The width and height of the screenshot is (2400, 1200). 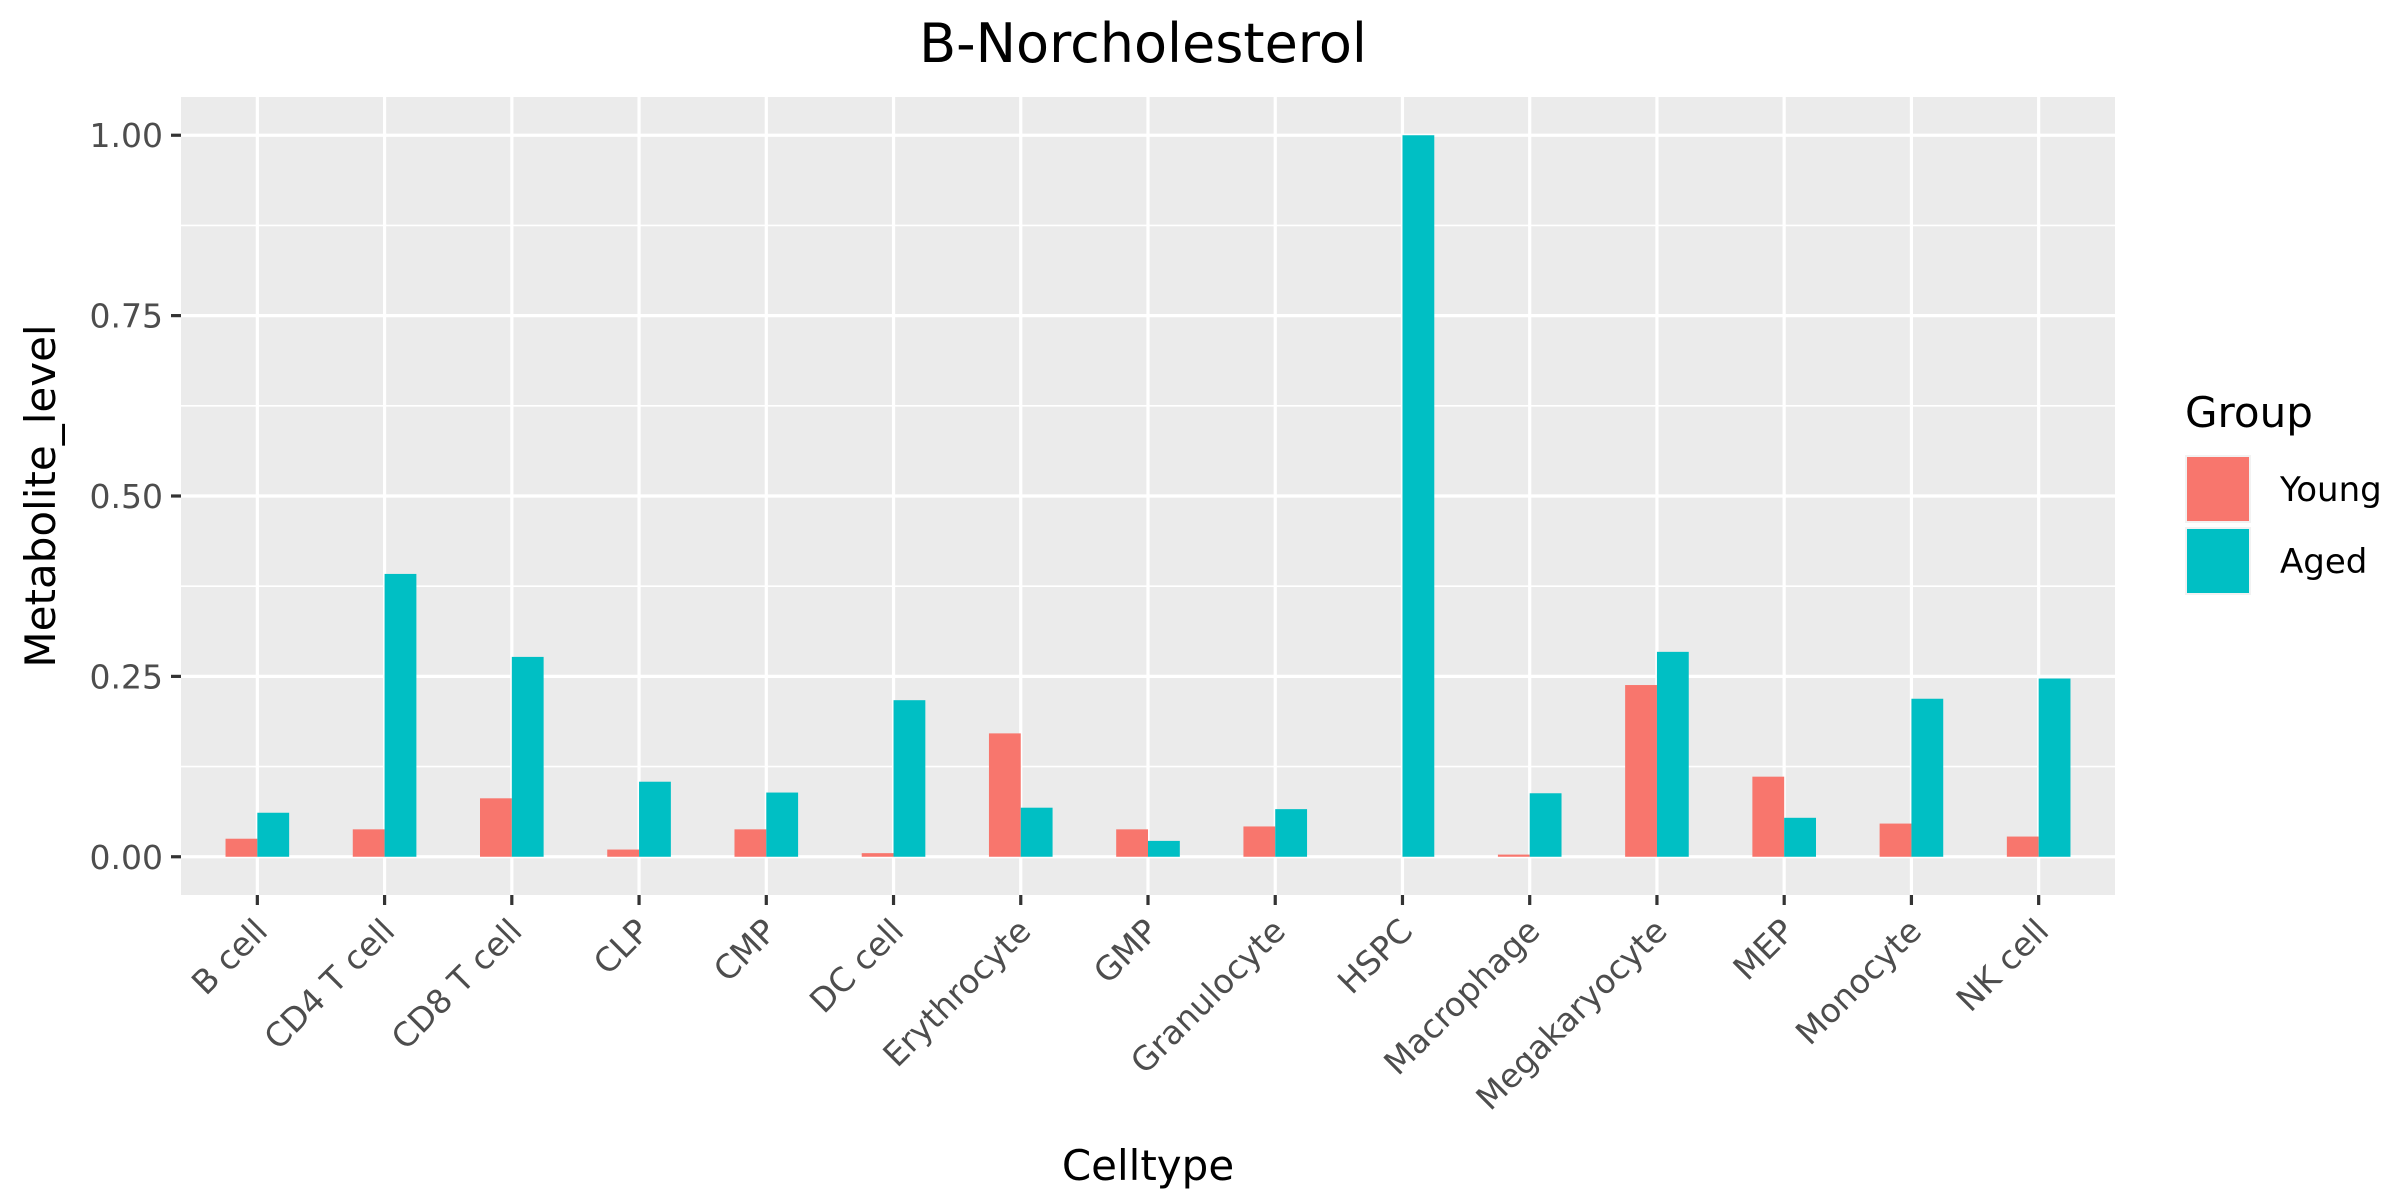 I want to click on legend-swatch-young, so click(x=2218, y=489).